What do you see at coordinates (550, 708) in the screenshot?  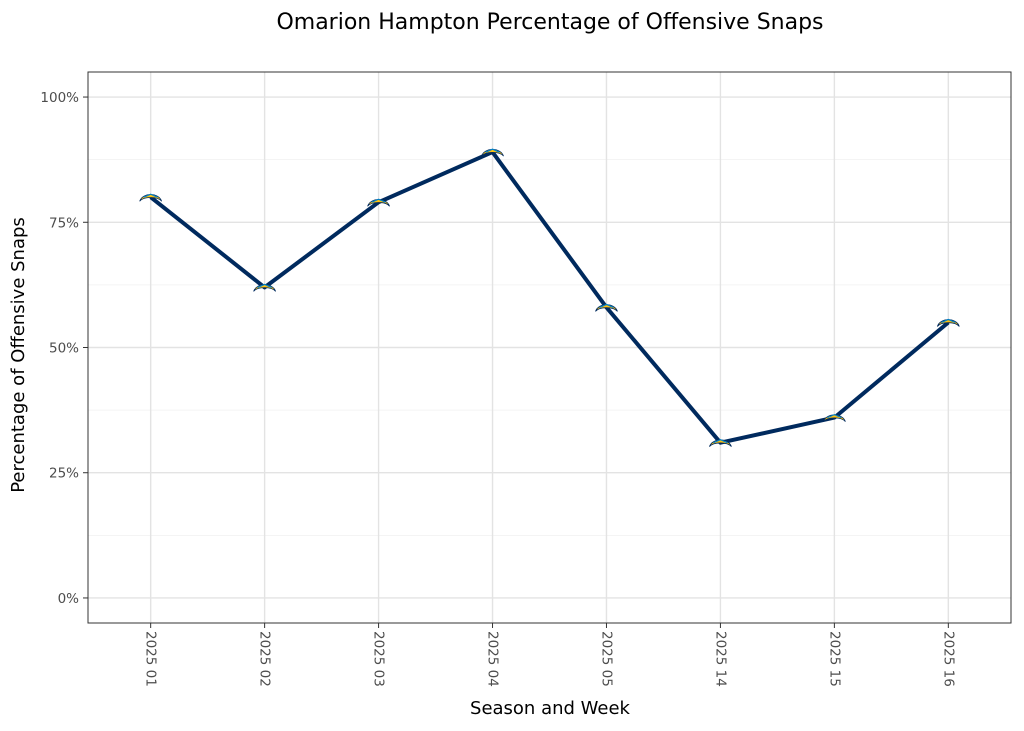 I see `x-axis-title: Season and Week` at bounding box center [550, 708].